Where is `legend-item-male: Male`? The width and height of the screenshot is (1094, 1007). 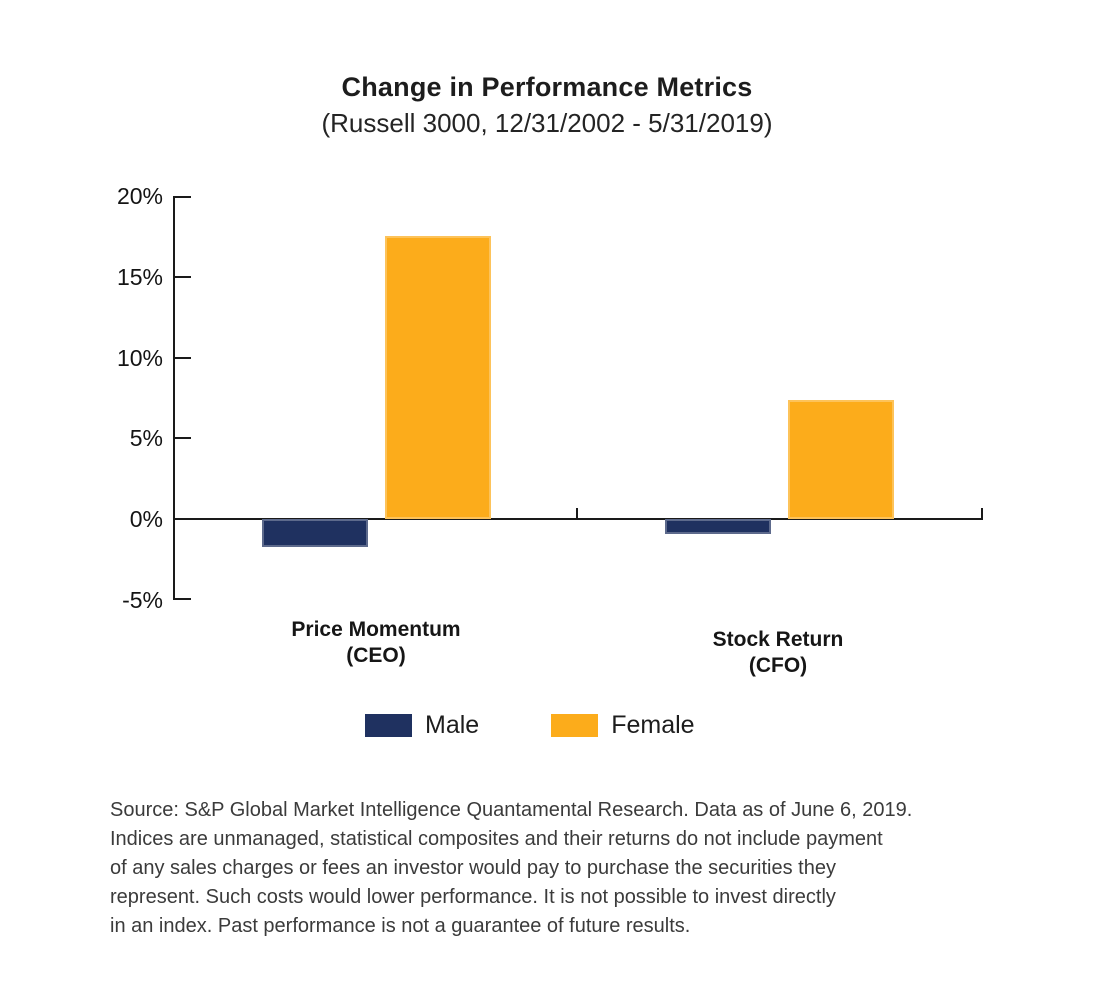
legend-item-male: Male is located at coordinates (422, 725).